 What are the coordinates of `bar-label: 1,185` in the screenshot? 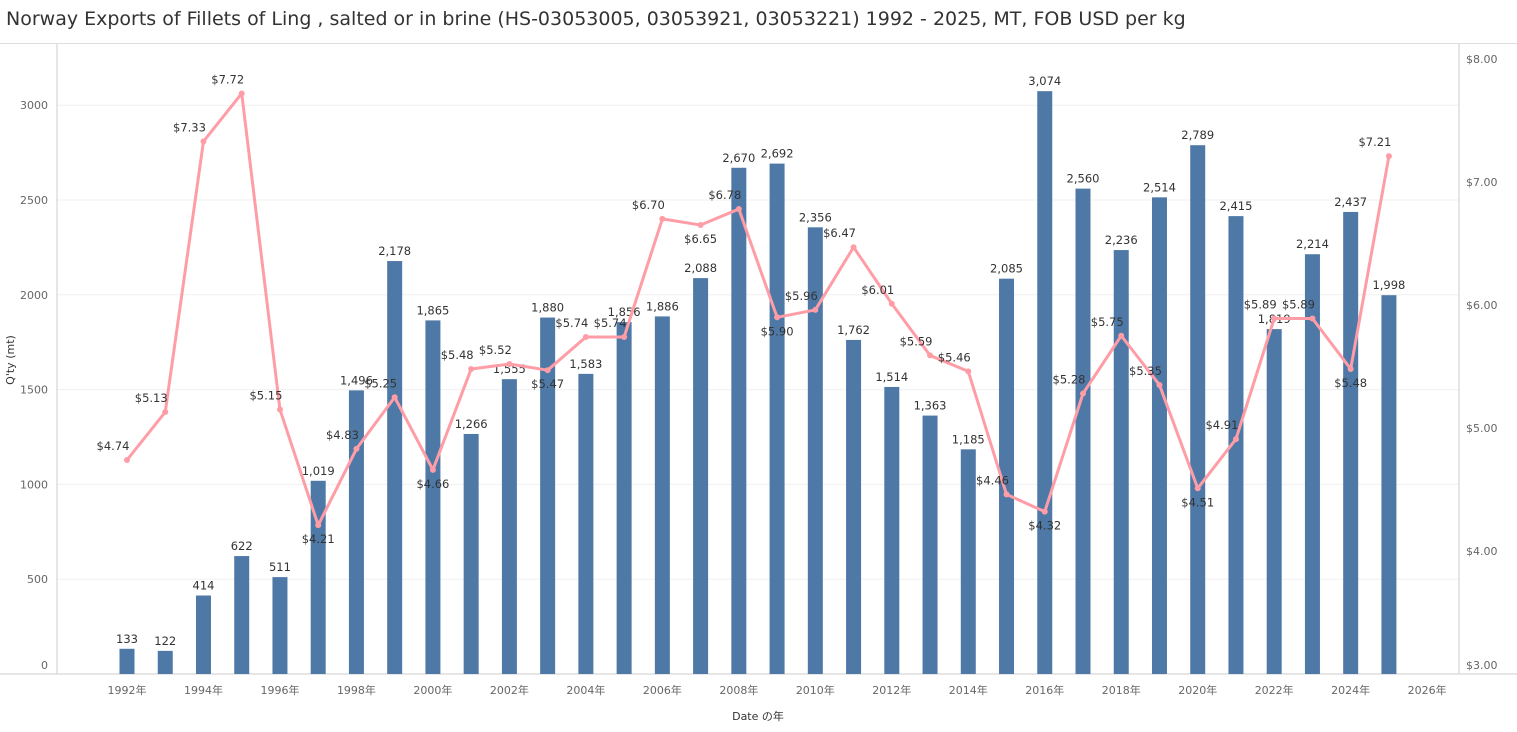 It's located at (968, 439).